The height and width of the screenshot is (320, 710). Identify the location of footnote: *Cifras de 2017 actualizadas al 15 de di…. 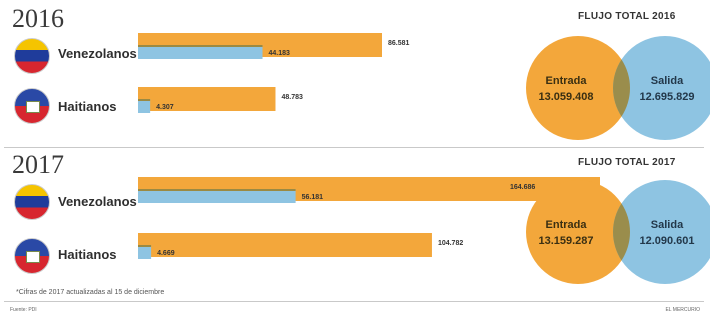
(90, 292).